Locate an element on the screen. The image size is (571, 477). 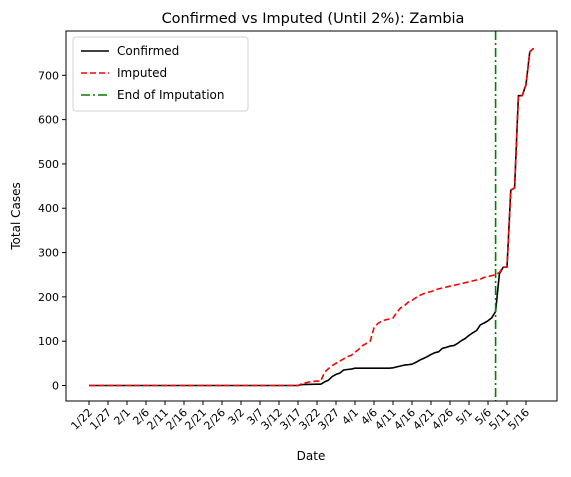
y-tick-label: 700 is located at coordinates (48, 75).